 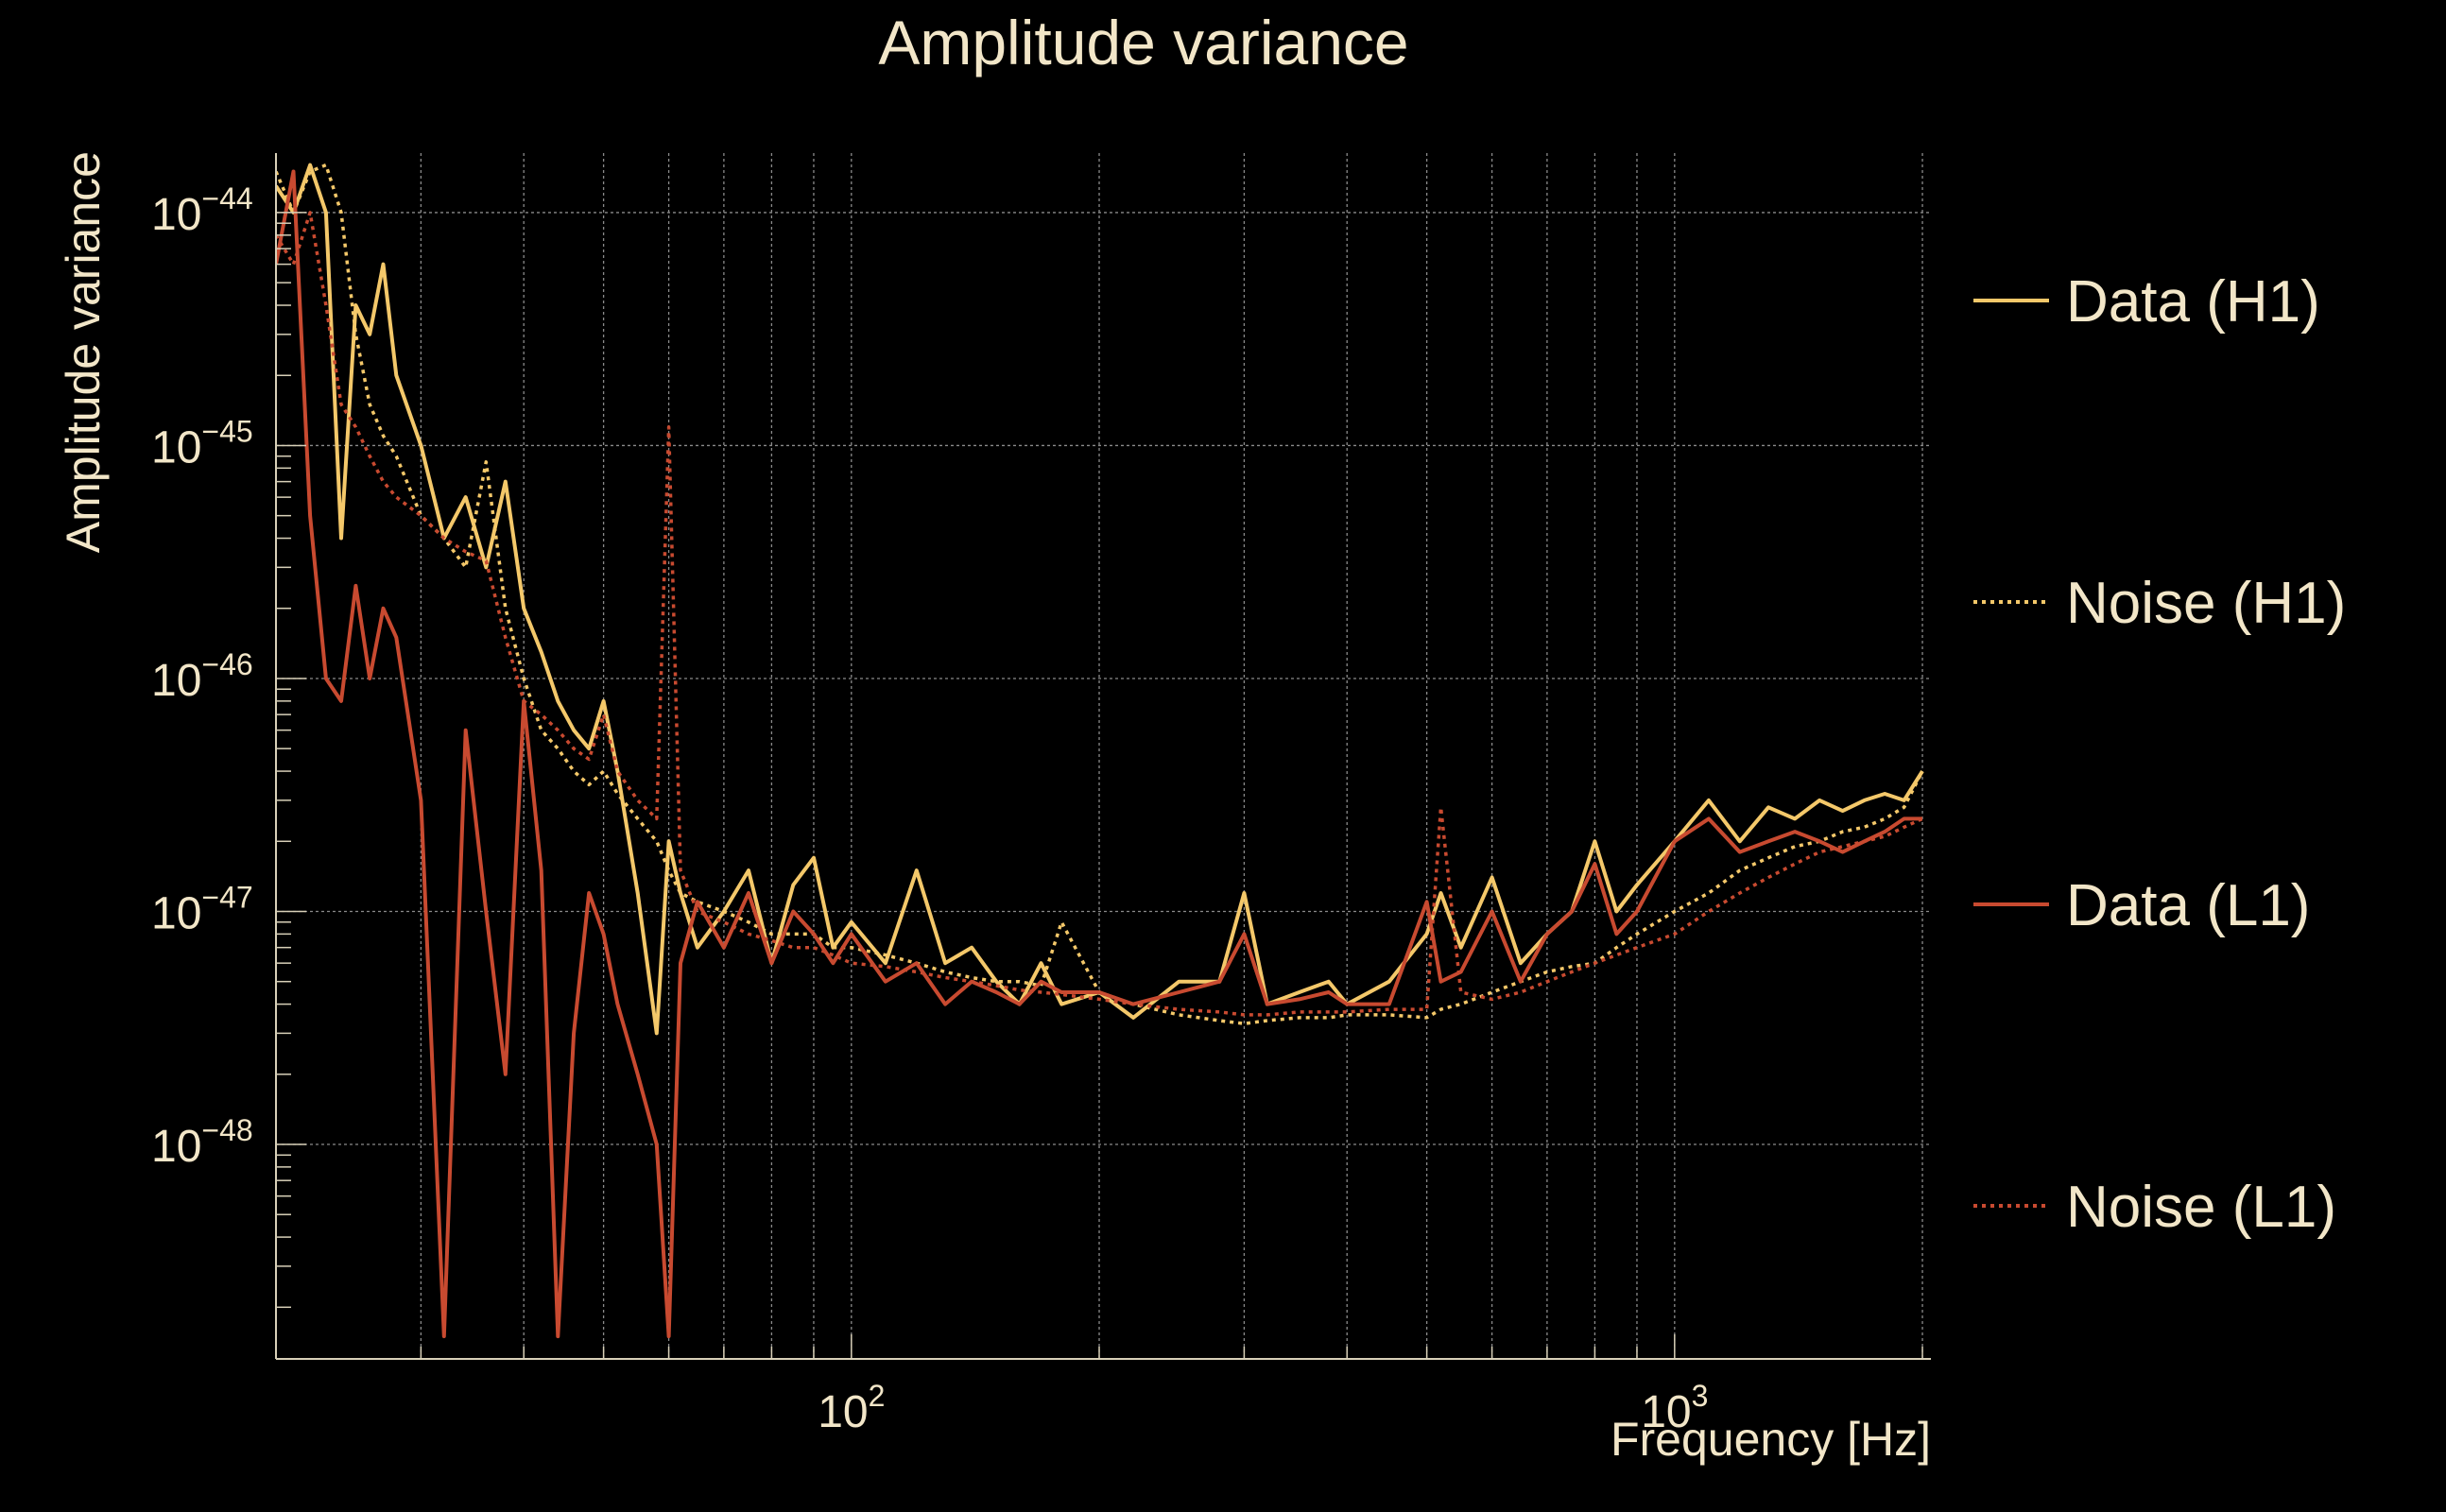 What do you see at coordinates (202, 443) in the screenshot?
I see `y-tick-label: 10−45` at bounding box center [202, 443].